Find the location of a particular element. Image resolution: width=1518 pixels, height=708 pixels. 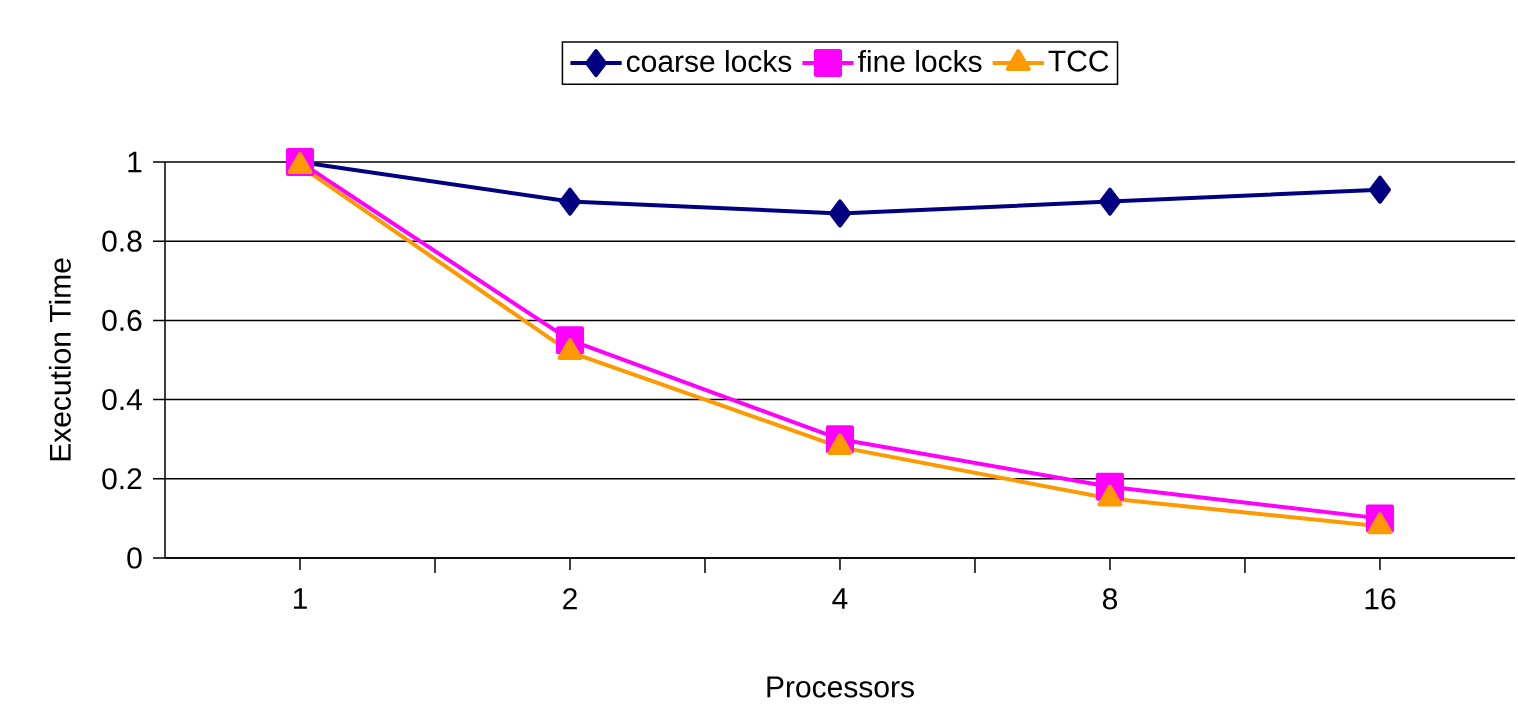

x-tick-label: 16 is located at coordinates (1380, 599).